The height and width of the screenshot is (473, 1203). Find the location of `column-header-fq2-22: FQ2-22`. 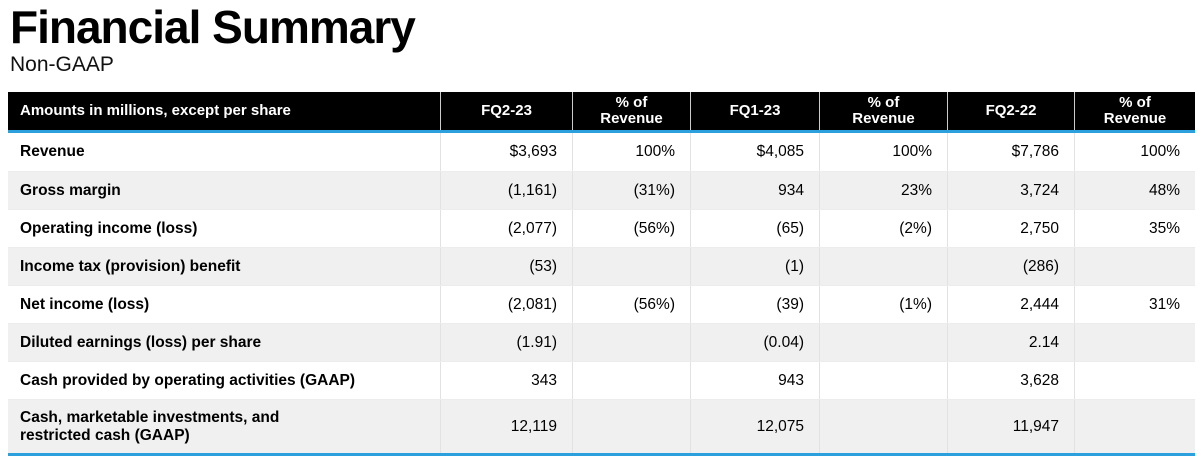

column-header-fq2-22: FQ2-22 is located at coordinates (1010, 111).